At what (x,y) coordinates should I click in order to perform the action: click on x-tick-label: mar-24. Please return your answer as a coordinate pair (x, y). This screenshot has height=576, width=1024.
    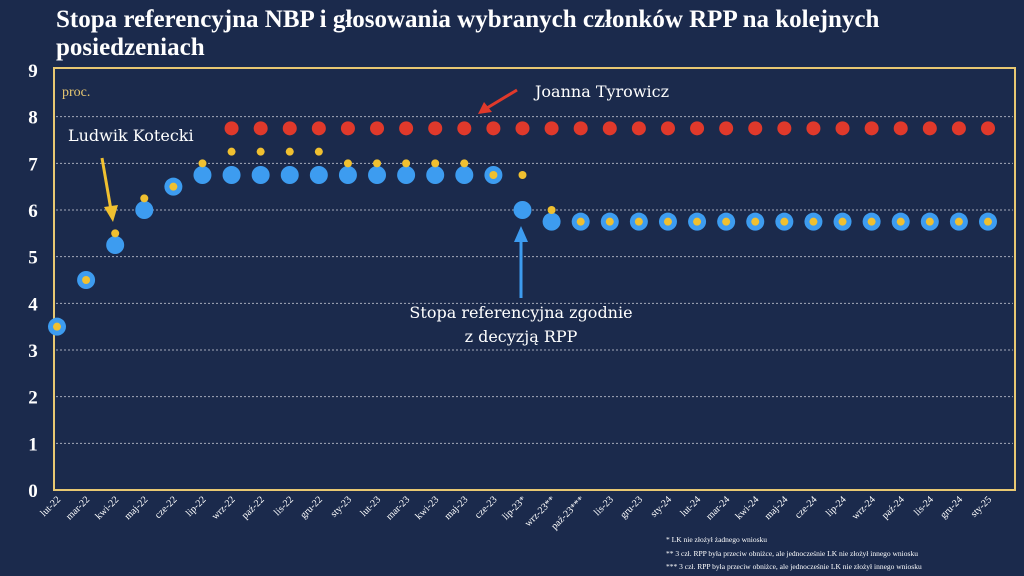
    Looking at the image, I should click on (718, 508).